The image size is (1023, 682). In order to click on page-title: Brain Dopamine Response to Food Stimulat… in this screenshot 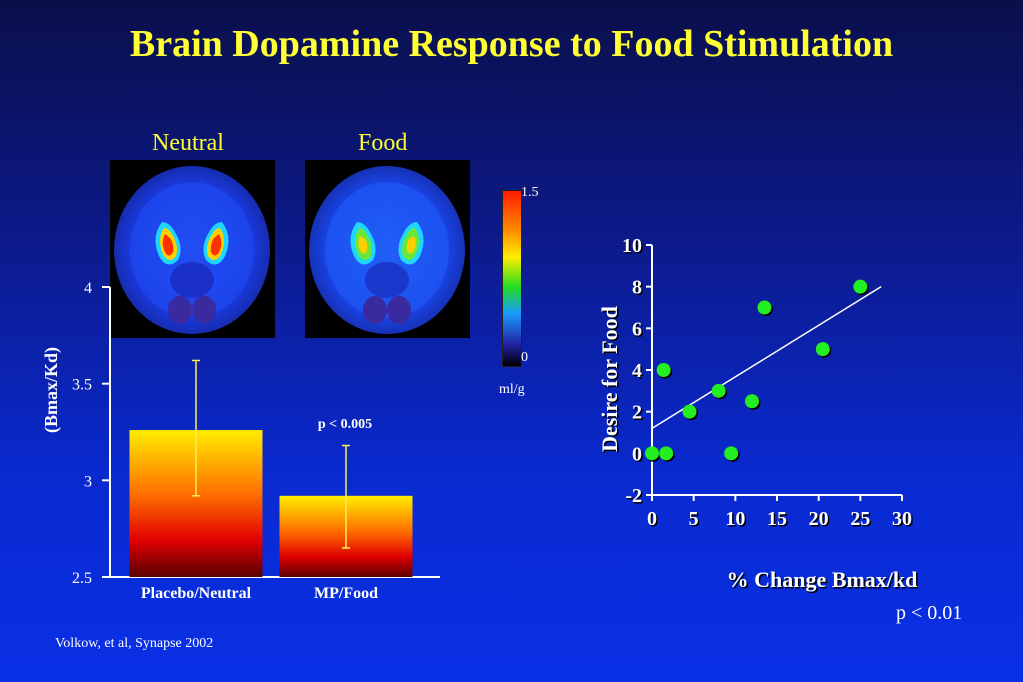, I will do `click(511, 44)`.